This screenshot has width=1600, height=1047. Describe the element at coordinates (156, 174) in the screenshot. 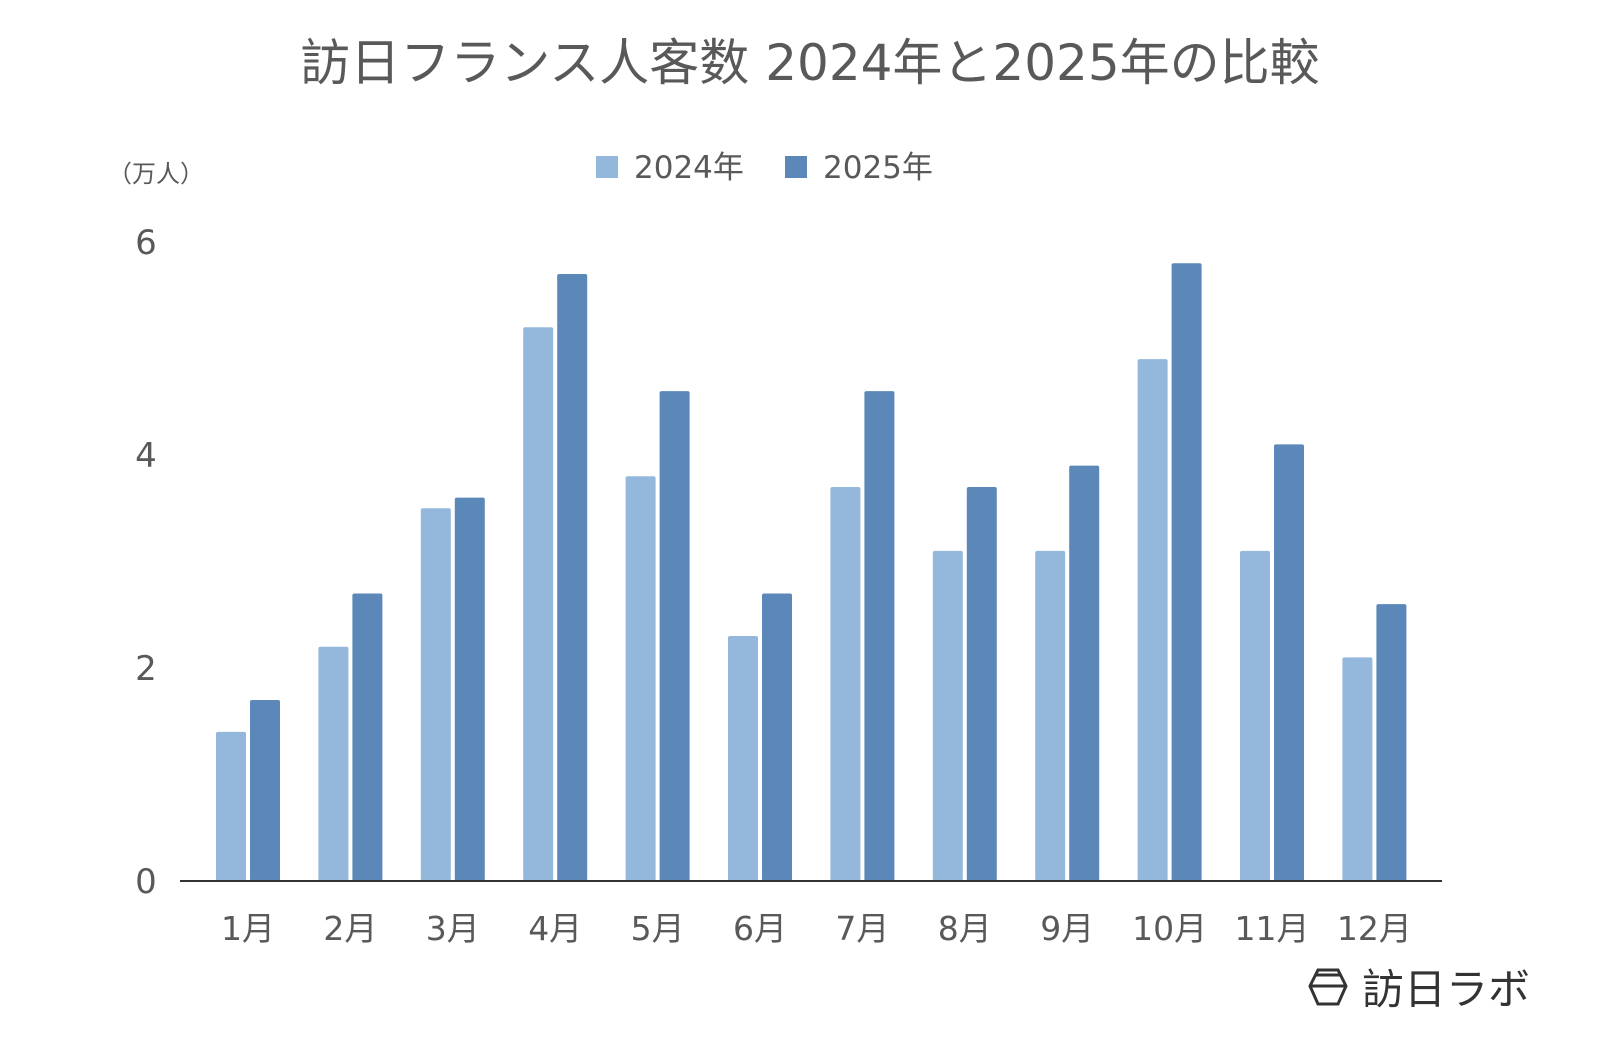

I see `y-axis-unit-label: （万人）` at that location.